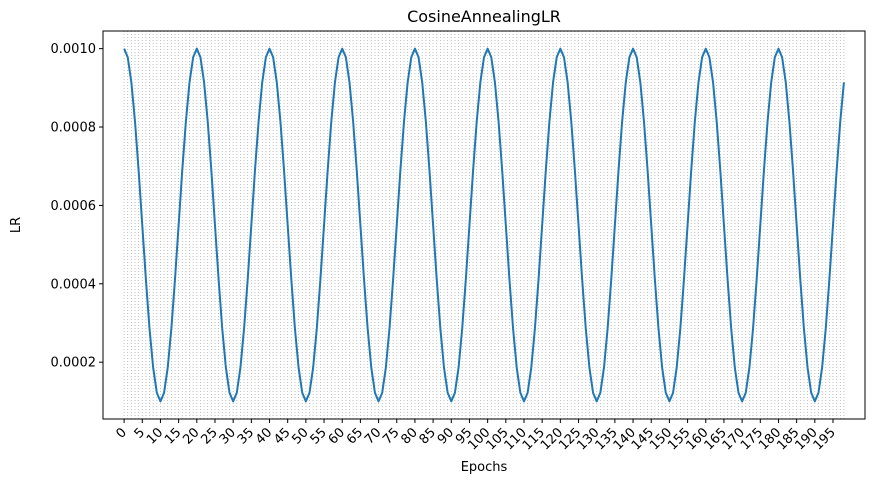 The height and width of the screenshot is (485, 872). I want to click on y-axis: 0.0002 0.0004 0.0006 0.0008 0.0010, so click(77, 206).